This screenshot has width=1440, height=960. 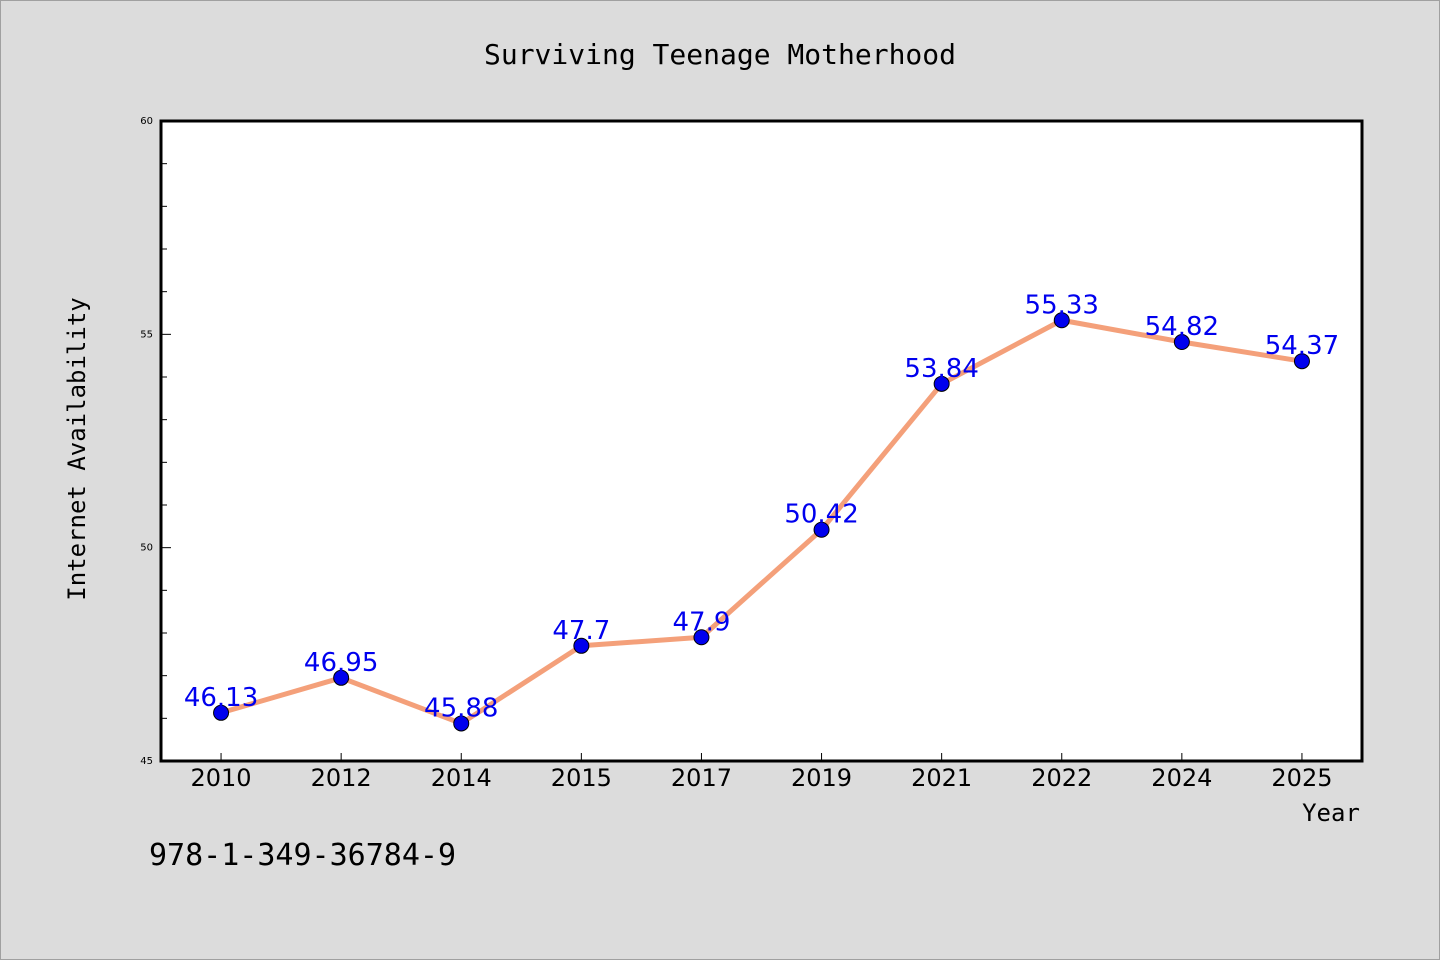 I want to click on data-label: 54.37, so click(x=1302, y=346).